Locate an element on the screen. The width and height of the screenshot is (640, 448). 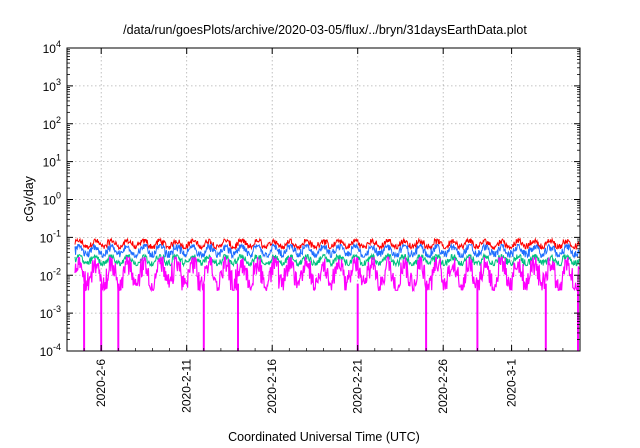
y-tick-labels: 10⁻⁴ 10⁻³ 10⁻² 10⁻¹ 10⁰ 10¹ 10² 10³ 10⁴ is located at coordinates (50, 199).